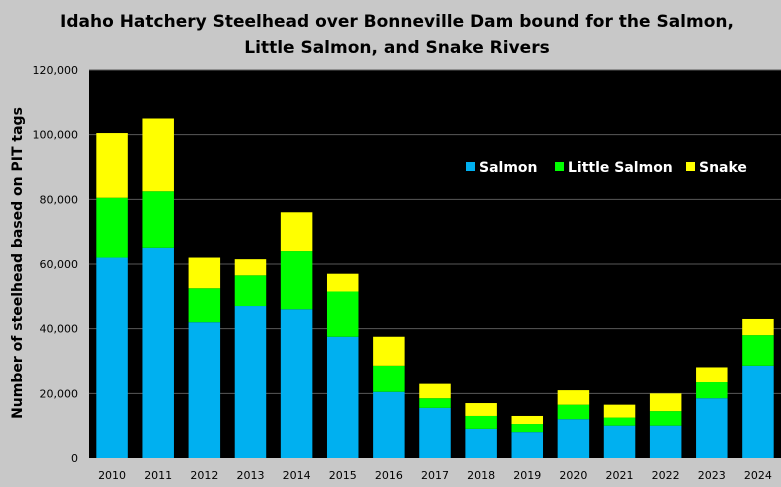  I want to click on x-tick-label: 2013, so click(250, 475).